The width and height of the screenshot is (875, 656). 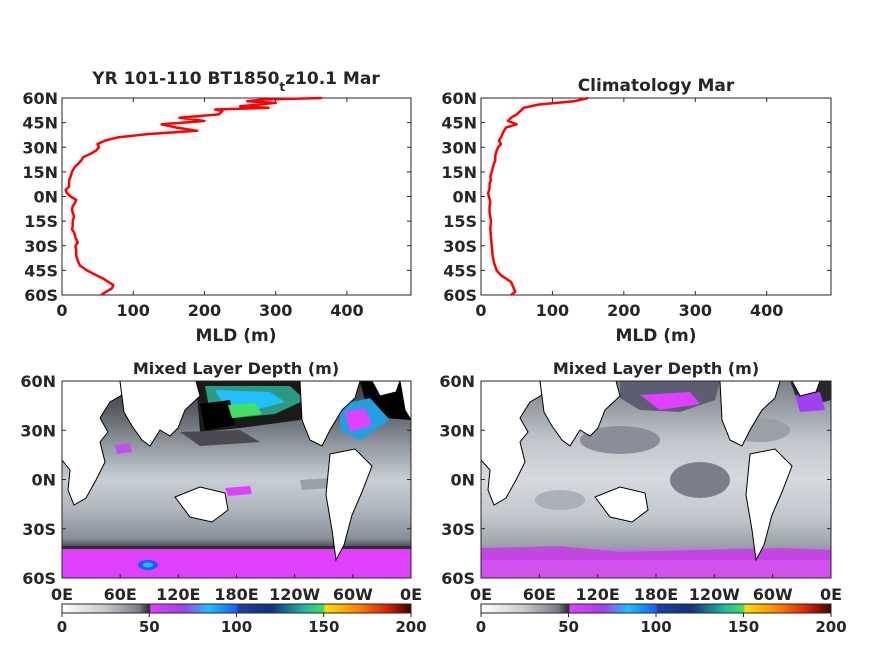 I want to click on profile-xlabel-model: MLD (m), so click(x=235, y=336).